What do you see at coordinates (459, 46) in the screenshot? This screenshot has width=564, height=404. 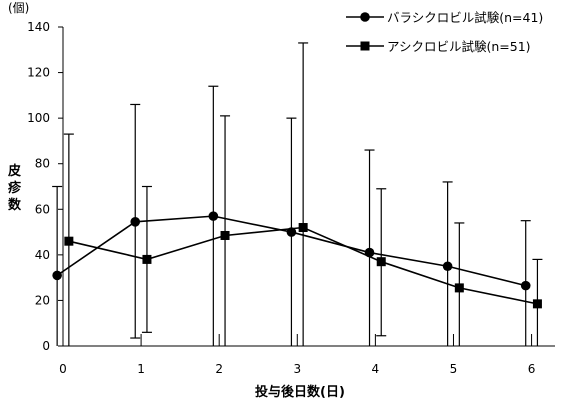 I see `legend-label-acyclovir: アシクロビル試験(n=51)` at bounding box center [459, 46].